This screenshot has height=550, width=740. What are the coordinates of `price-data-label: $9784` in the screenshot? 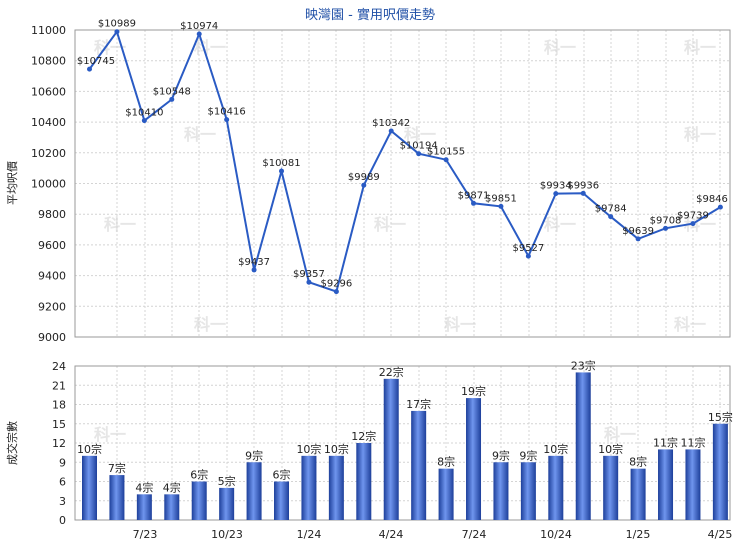 It's located at (611, 209).